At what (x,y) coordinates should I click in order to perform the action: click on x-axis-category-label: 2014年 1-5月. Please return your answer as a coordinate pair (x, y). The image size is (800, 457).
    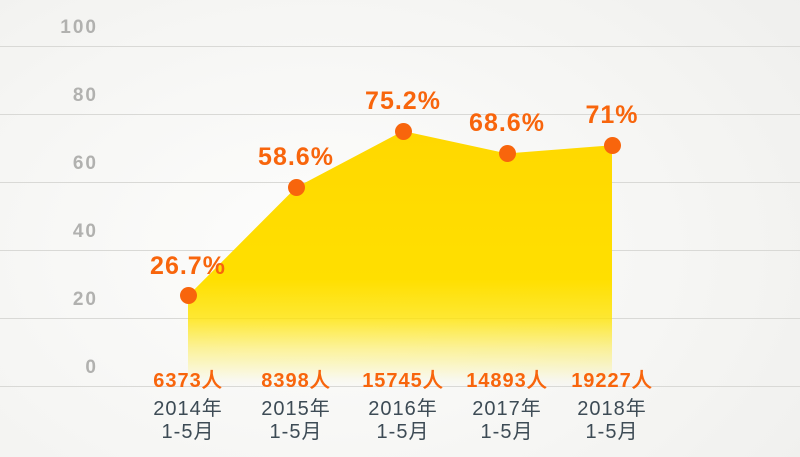
    Looking at the image, I should click on (188, 421).